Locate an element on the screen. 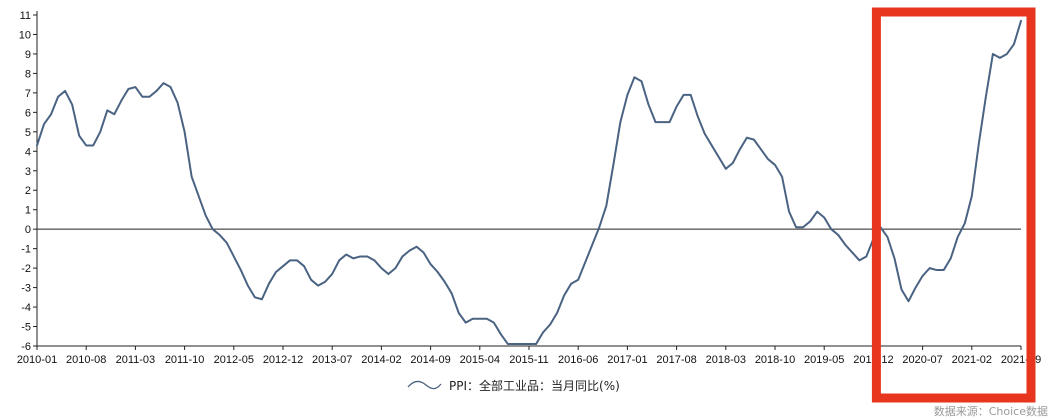 The height and width of the screenshot is (419, 1054). x-tick-label: 2014-02 is located at coordinates (381, 360).